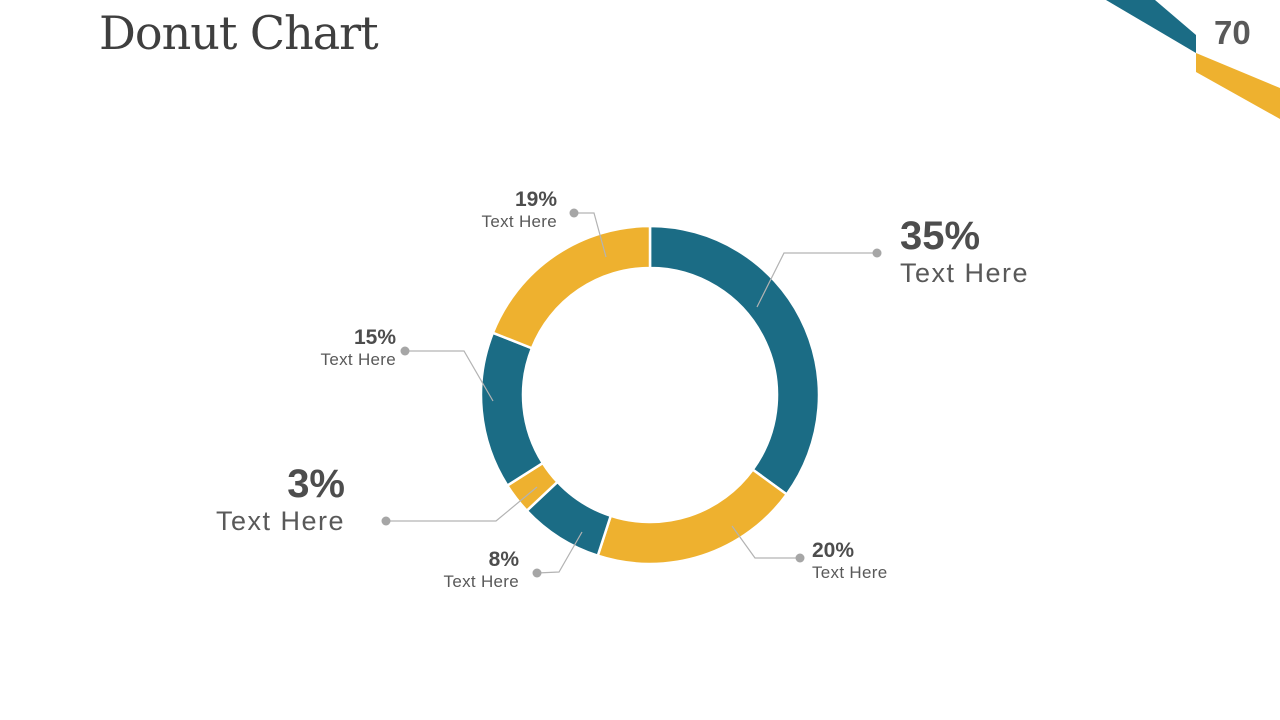  Describe the element at coordinates (280, 499) in the screenshot. I see `slice-label-3: 3% Text Here` at that location.